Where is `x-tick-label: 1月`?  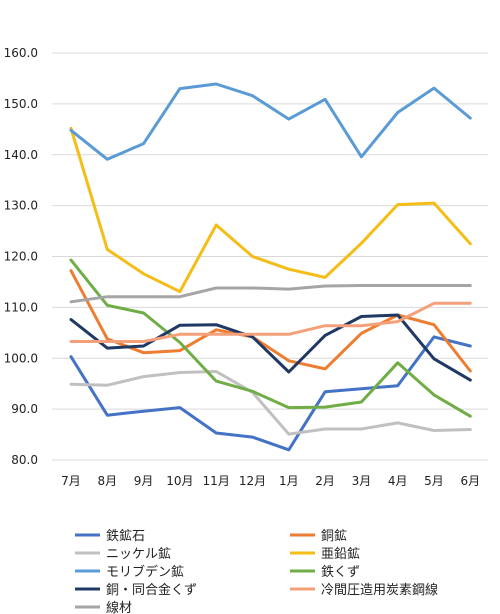
x-tick-label: 1月 is located at coordinates (289, 481).